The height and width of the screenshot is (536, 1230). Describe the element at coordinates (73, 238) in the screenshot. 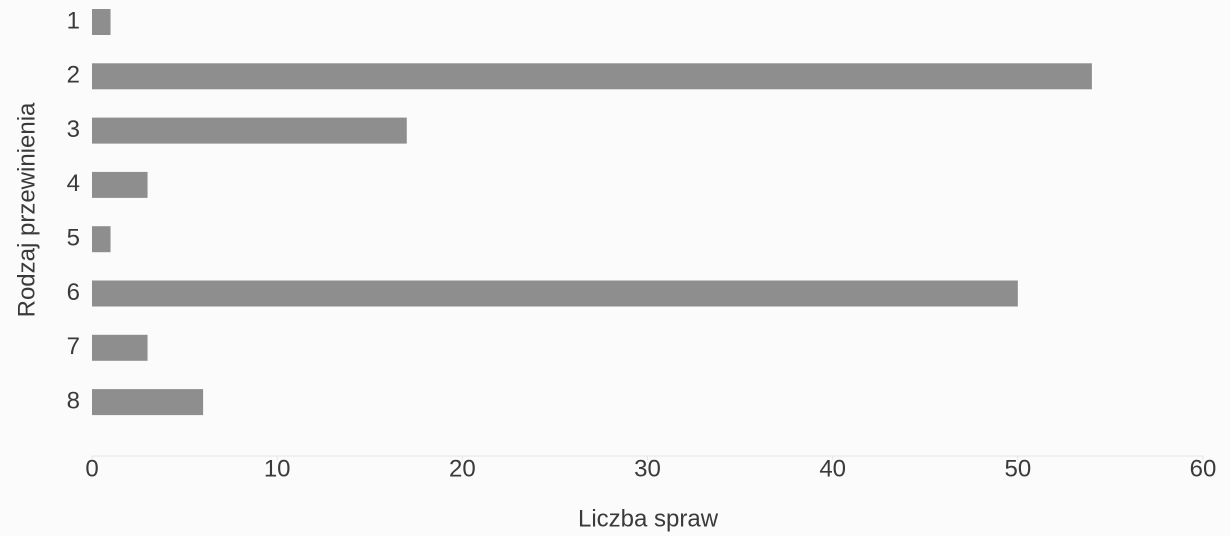

I see `y-tick-label: 5` at that location.